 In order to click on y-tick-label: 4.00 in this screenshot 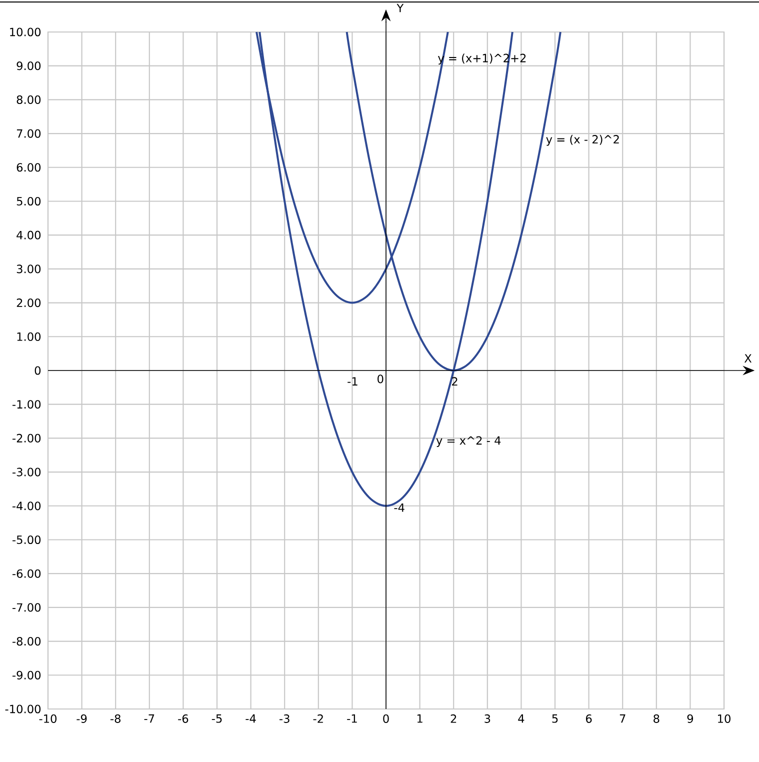, I will do `click(28, 235)`.